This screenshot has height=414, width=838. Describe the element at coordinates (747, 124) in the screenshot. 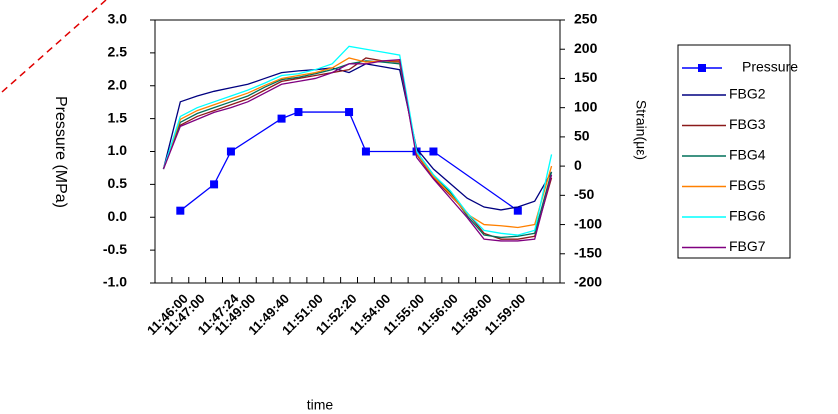

I see `legend-label: FBG3` at that location.